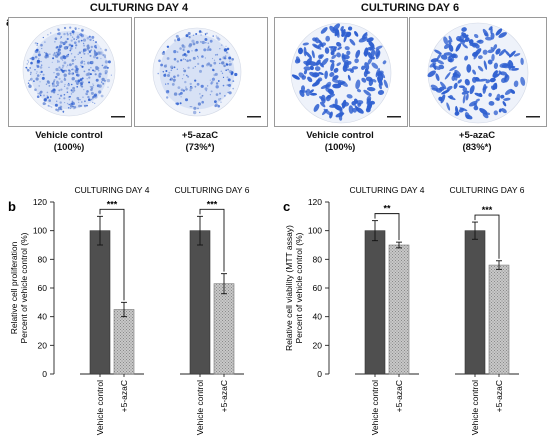 The image size is (550, 444). What do you see at coordinates (200, 135) in the screenshot?
I see `caption-label: +5-azaC` at bounding box center [200, 135].